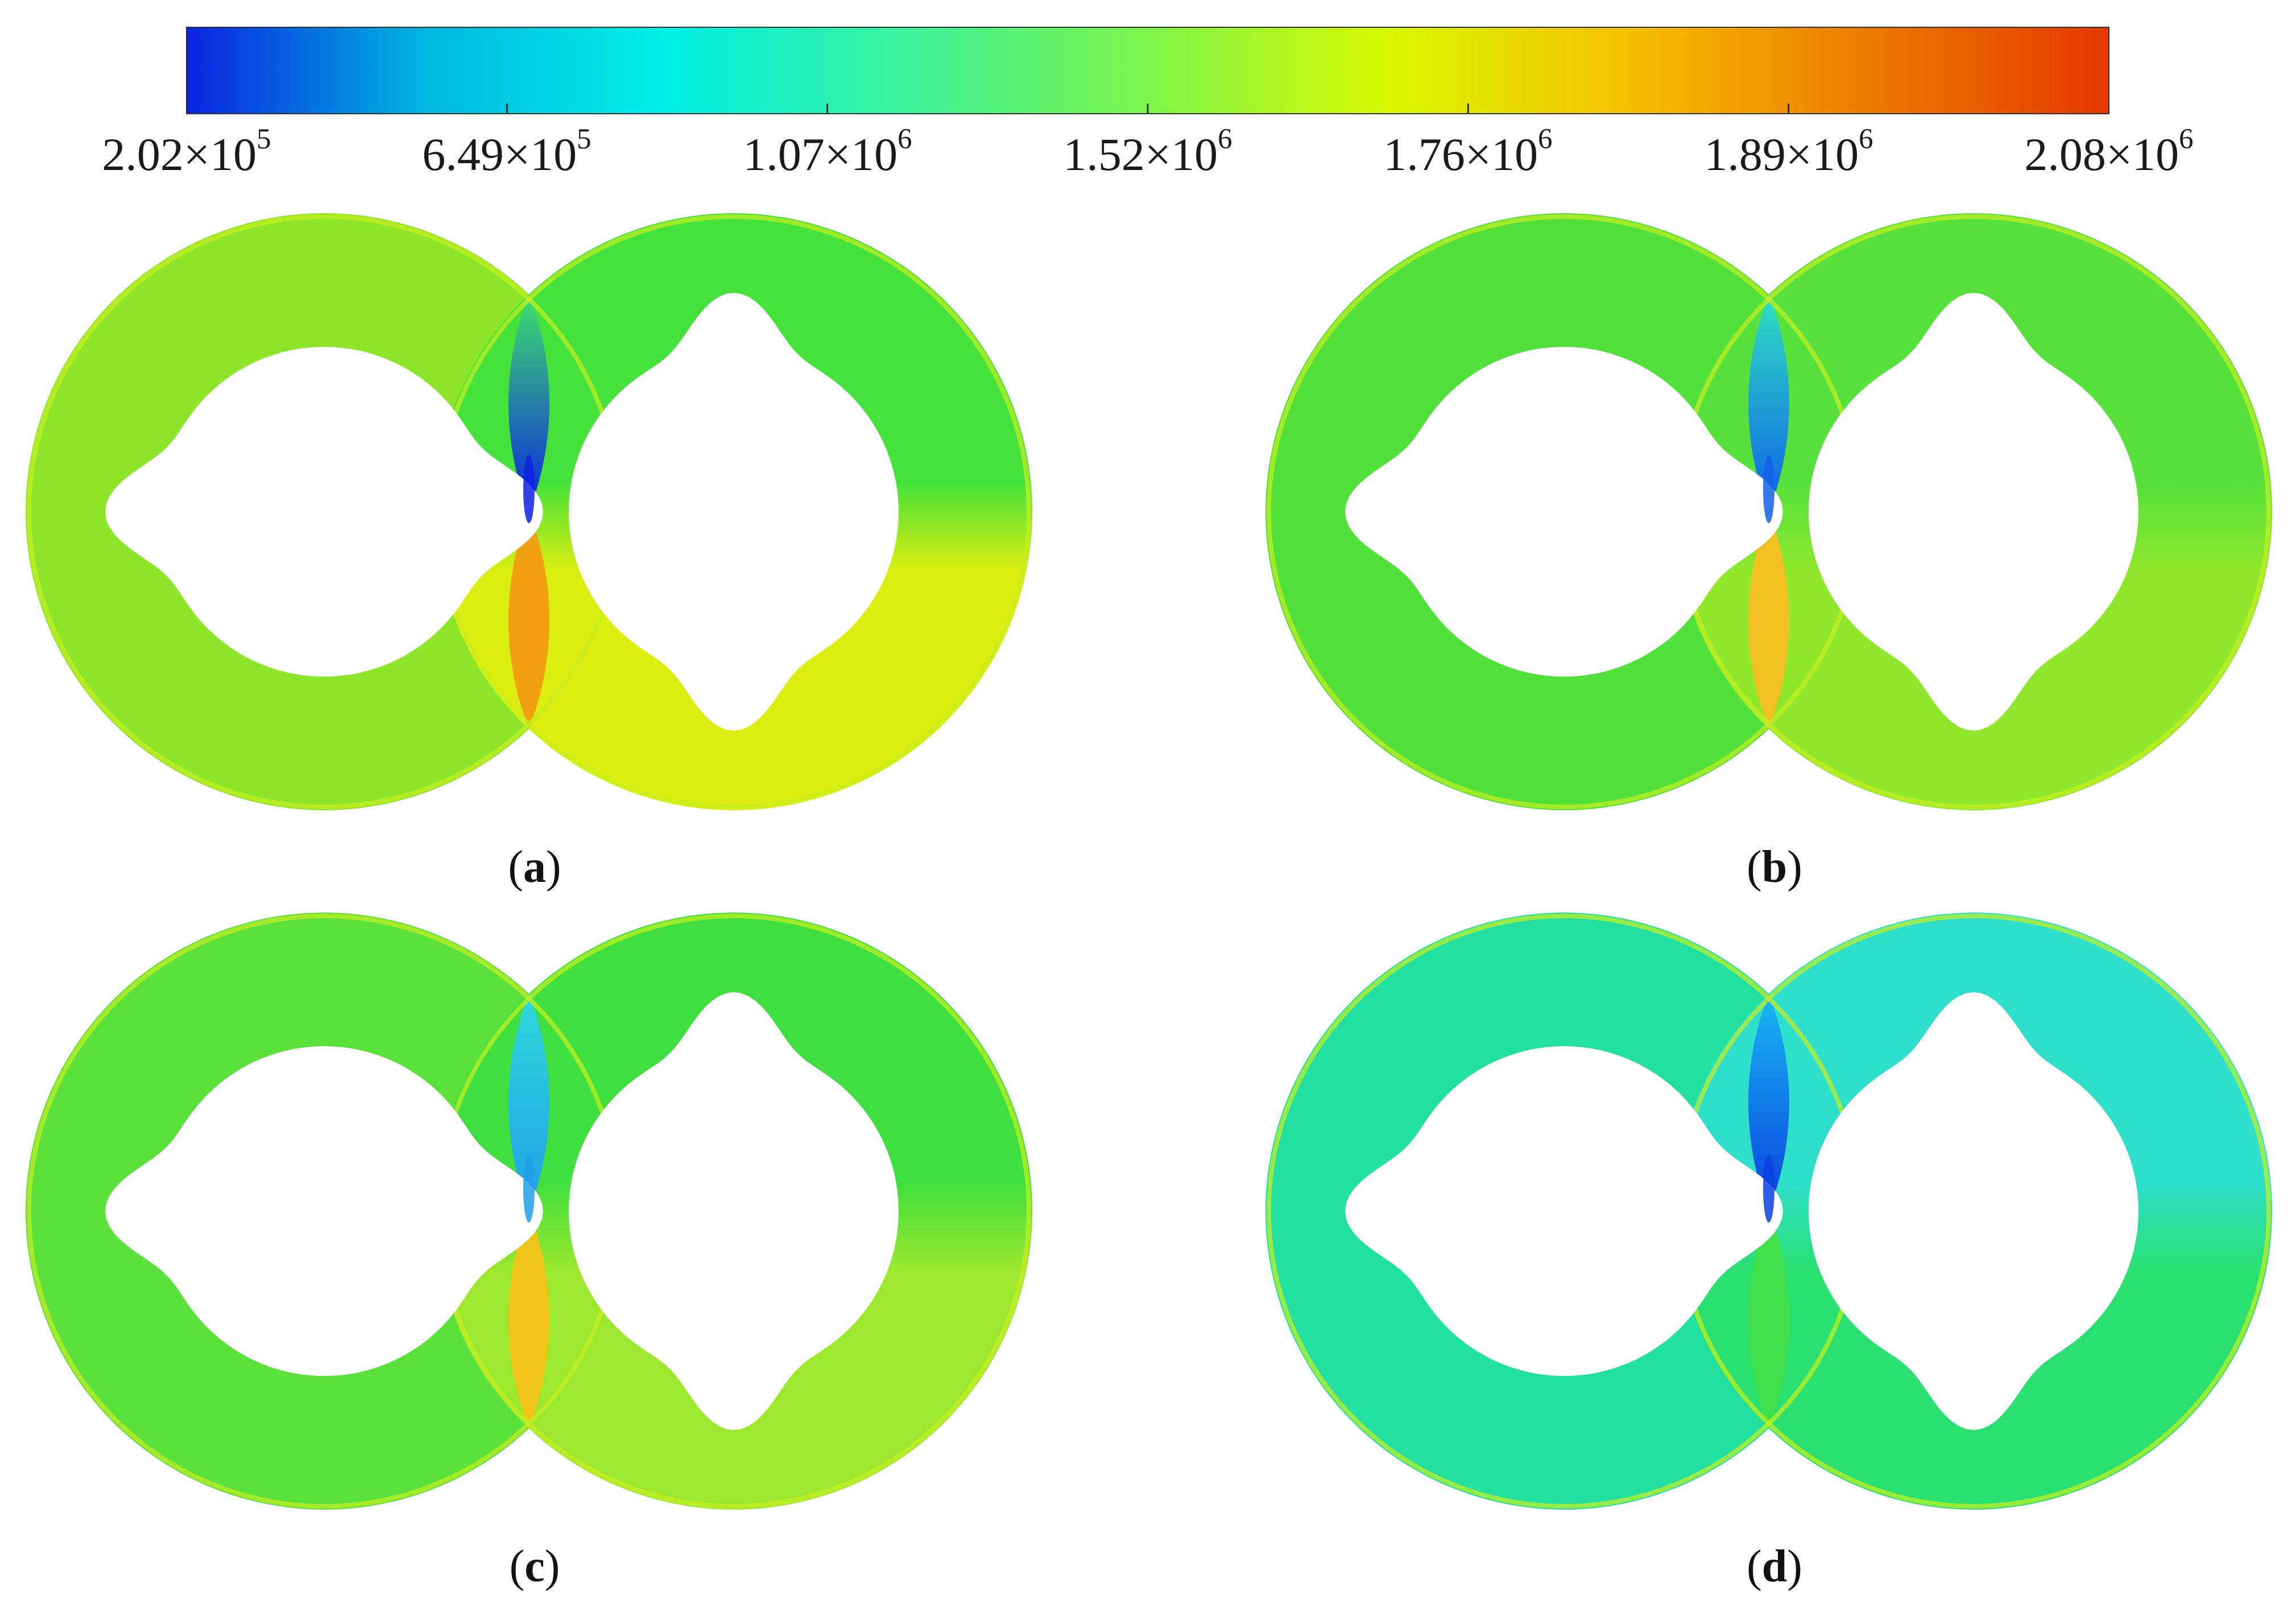 The image size is (2296, 1604). I want to click on panel-label-a: (a), so click(534, 867).